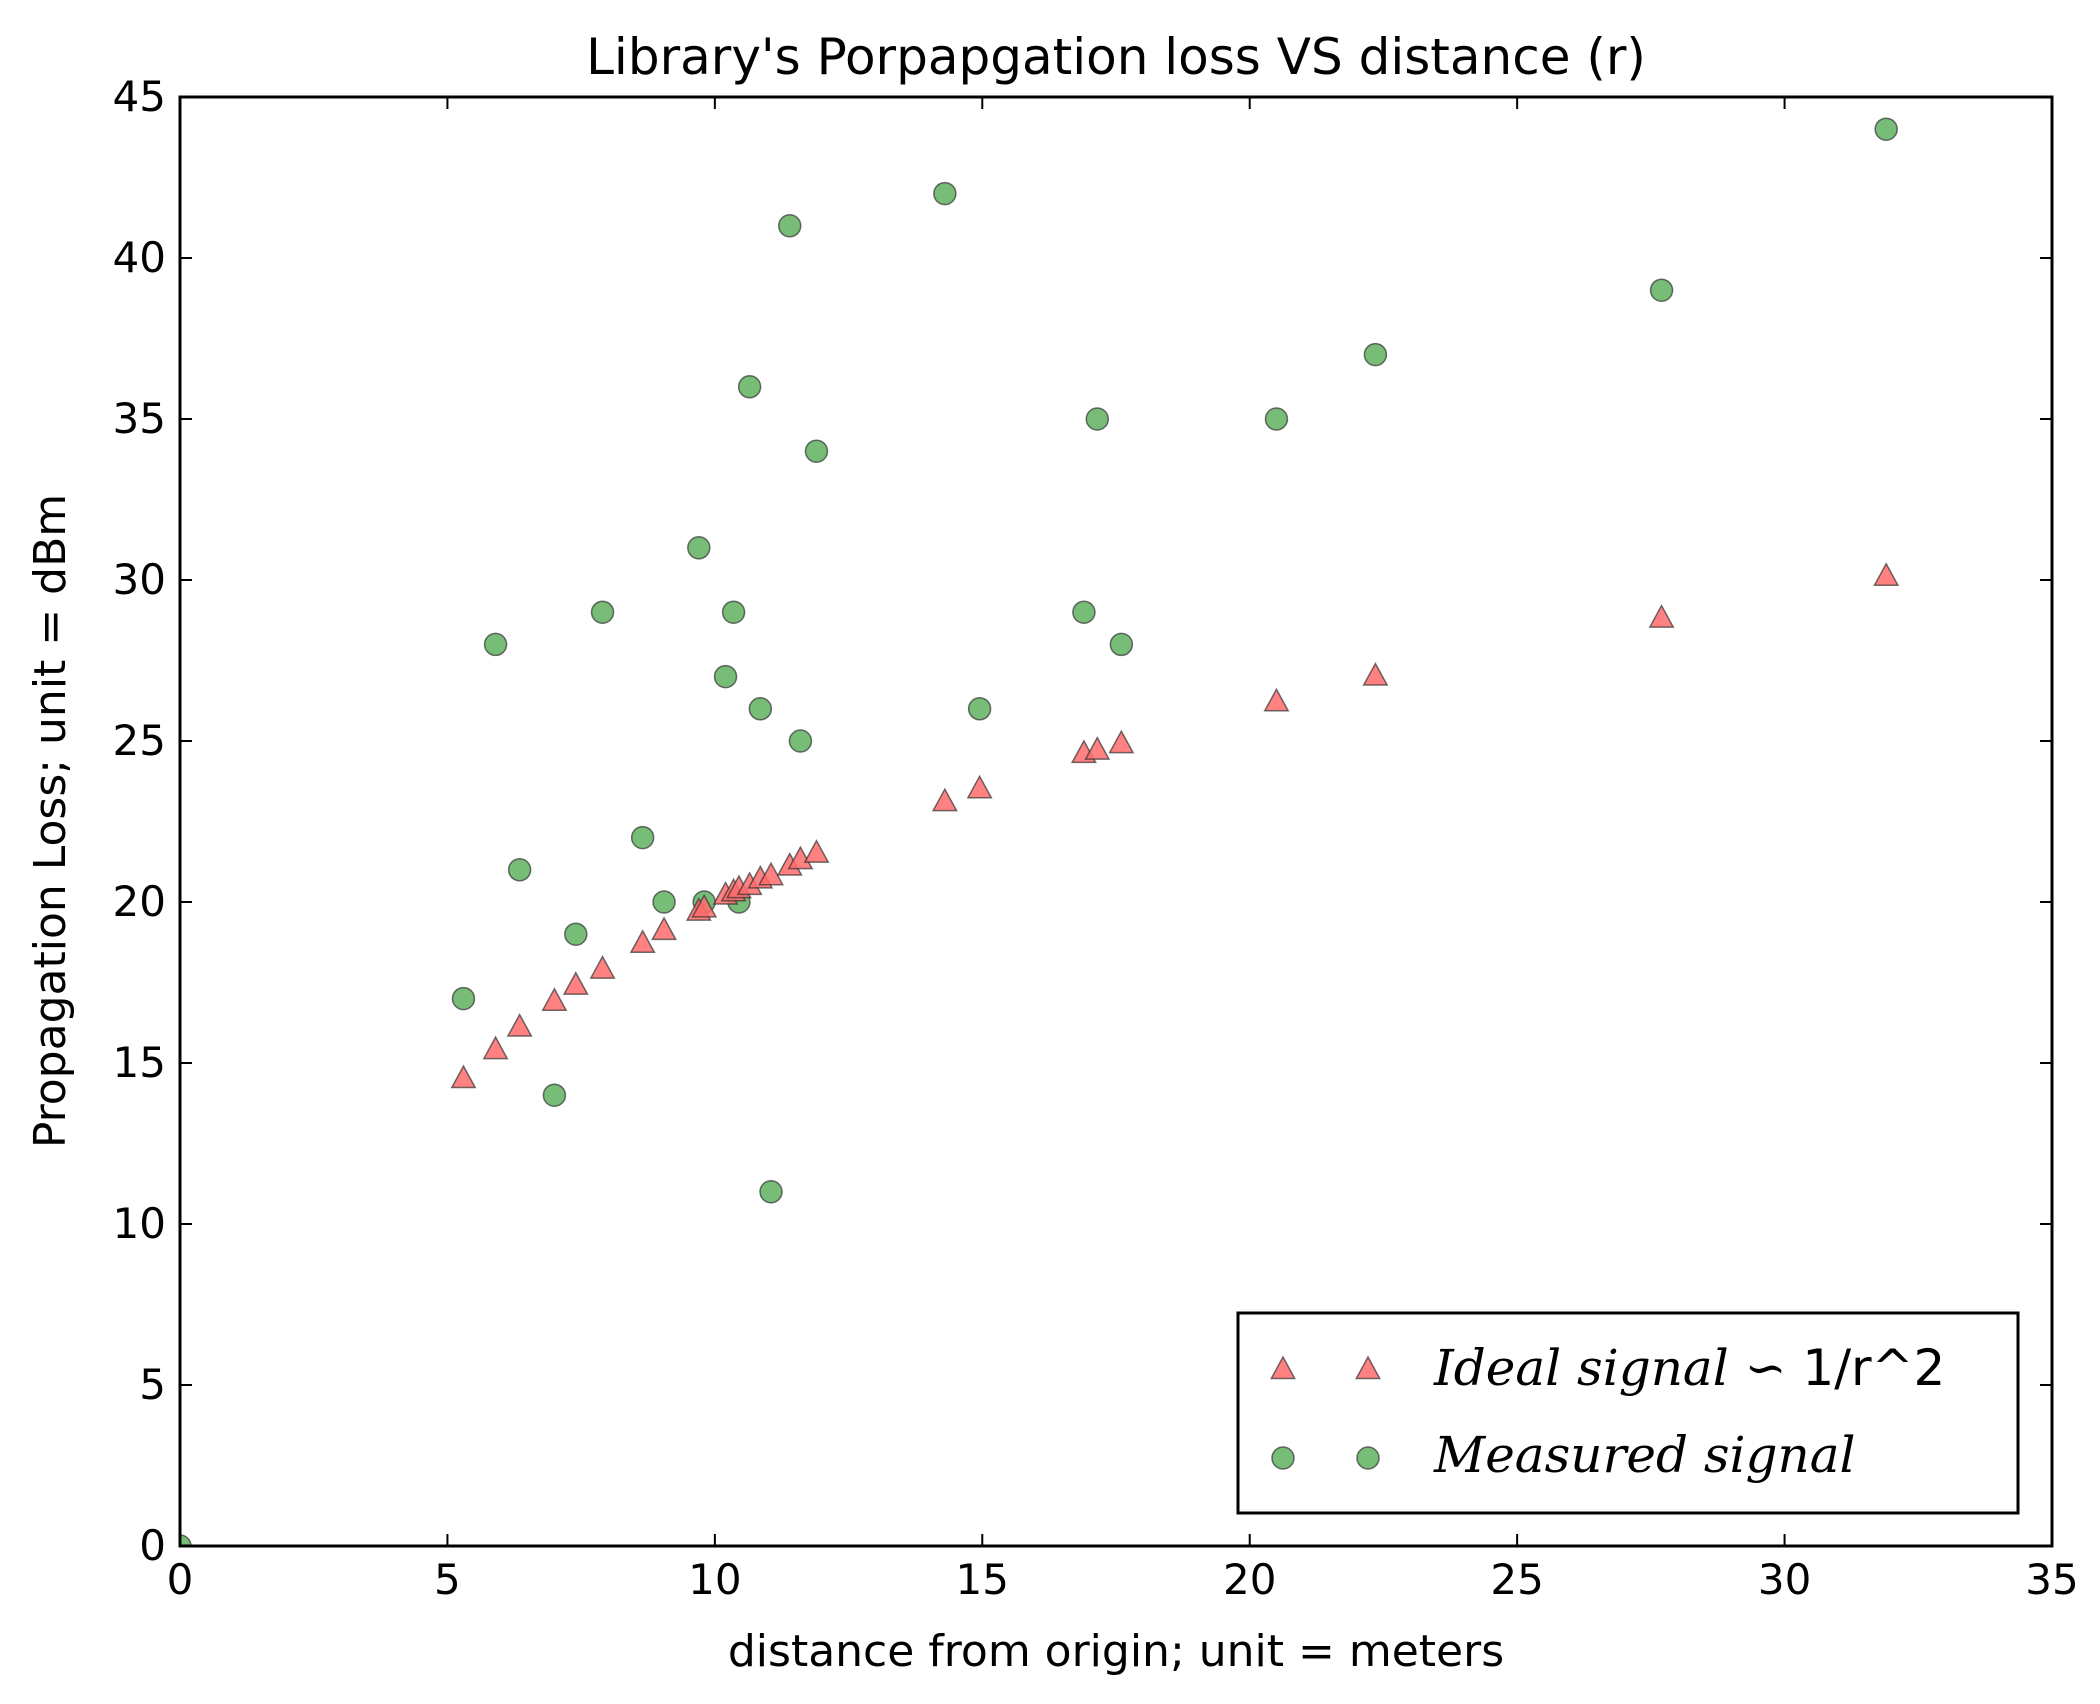 This screenshot has width=2100, height=1704. What do you see at coordinates (139, 901) in the screenshot?
I see `y-tick-label: 20` at bounding box center [139, 901].